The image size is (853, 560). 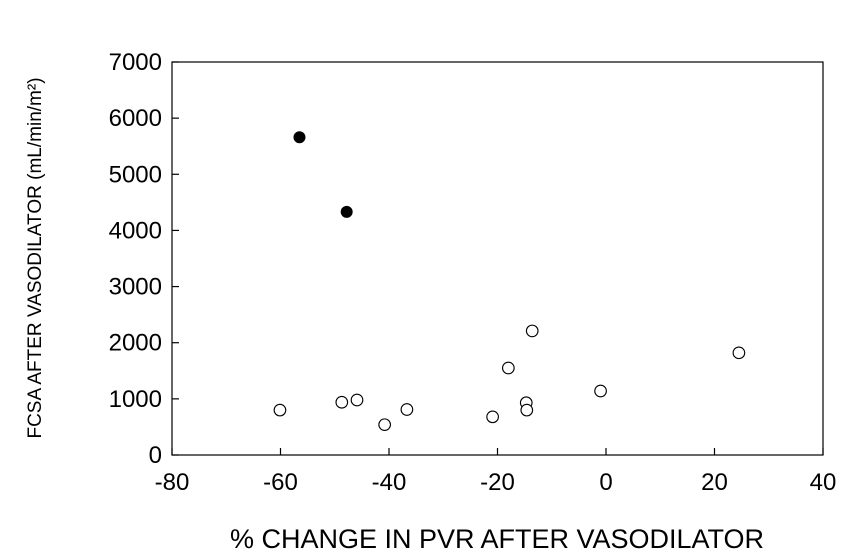 I want to click on y-tick-label: 4000, so click(x=135, y=230).